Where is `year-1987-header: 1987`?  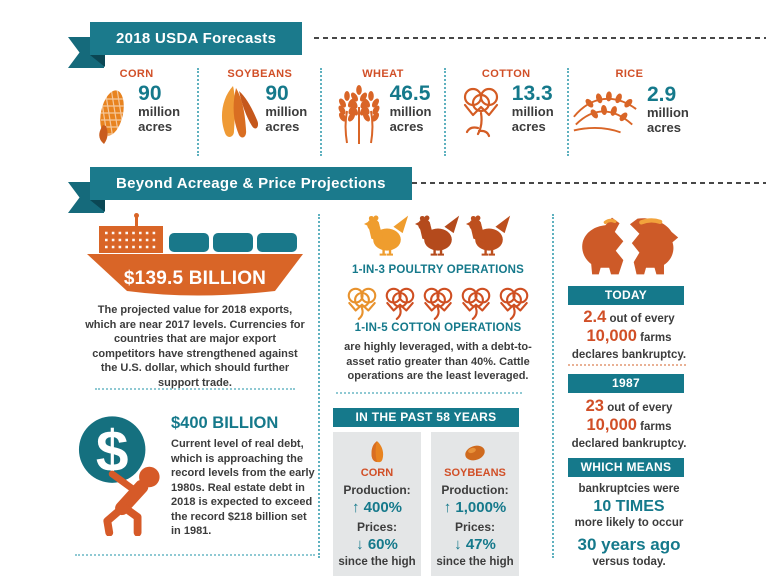
year-1987-header: 1987 is located at coordinates (626, 383).